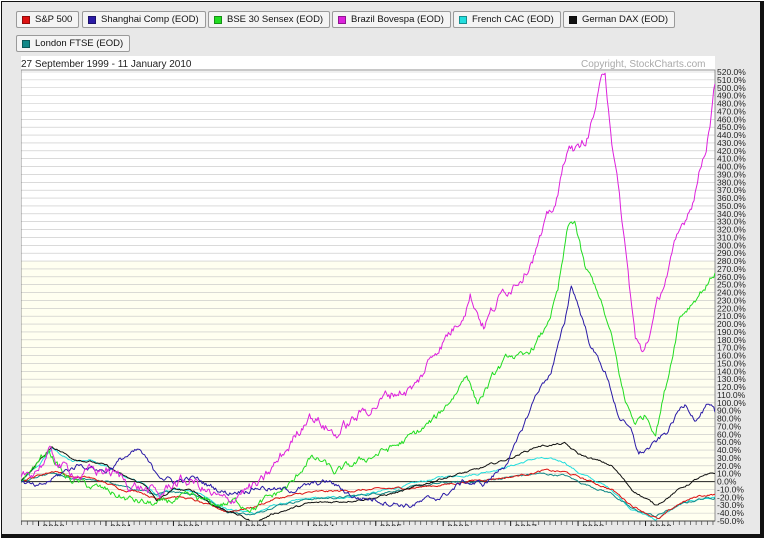 This screenshot has height=538, width=765. I want to click on y-tick-label: 460.0%, so click(731, 119).